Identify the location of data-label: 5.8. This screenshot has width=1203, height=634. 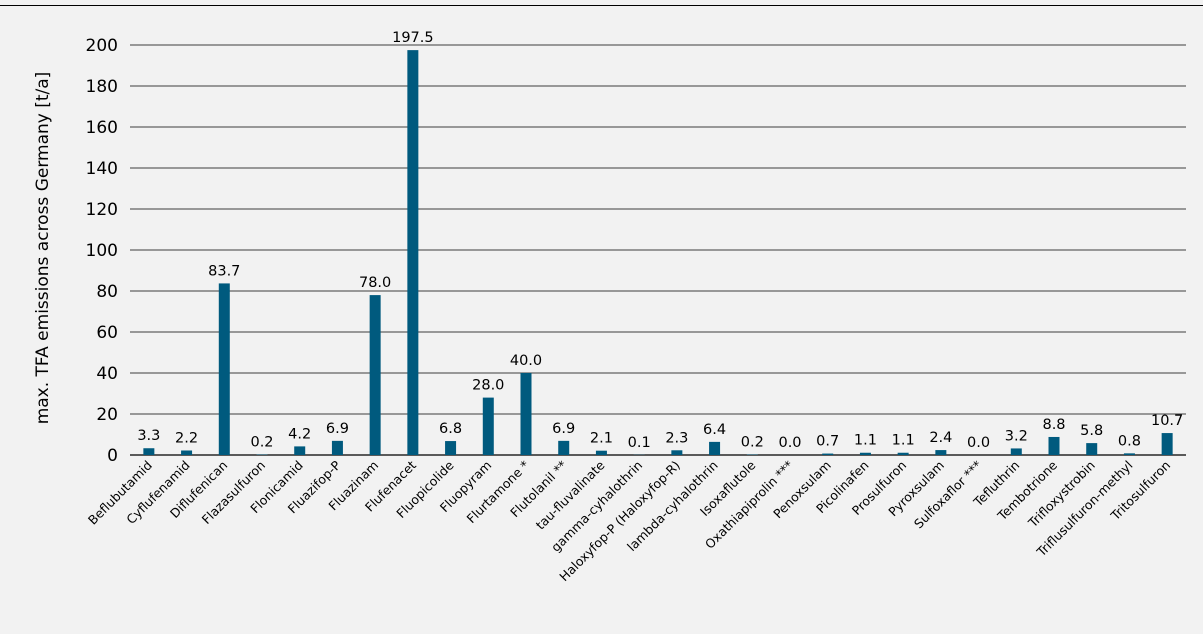
(1091, 431).